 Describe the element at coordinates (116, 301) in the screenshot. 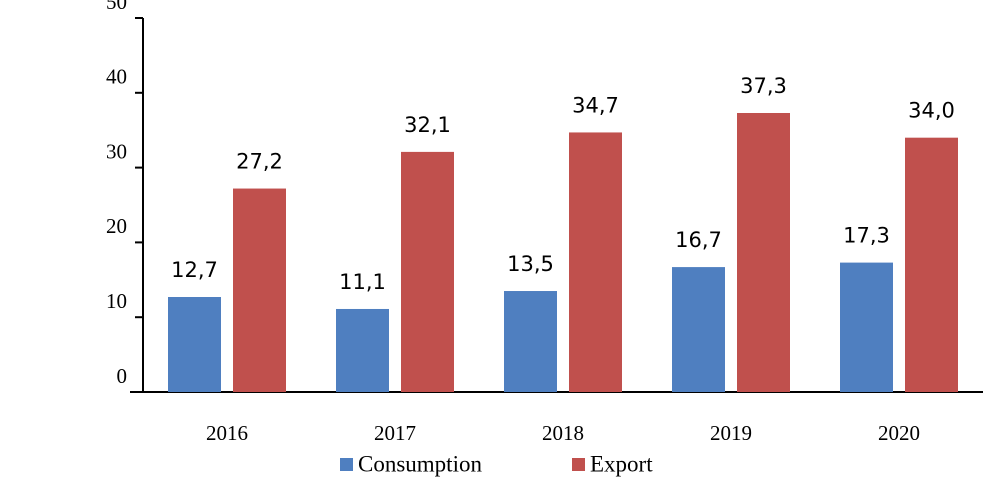

I see `y-tick-label: 10` at that location.